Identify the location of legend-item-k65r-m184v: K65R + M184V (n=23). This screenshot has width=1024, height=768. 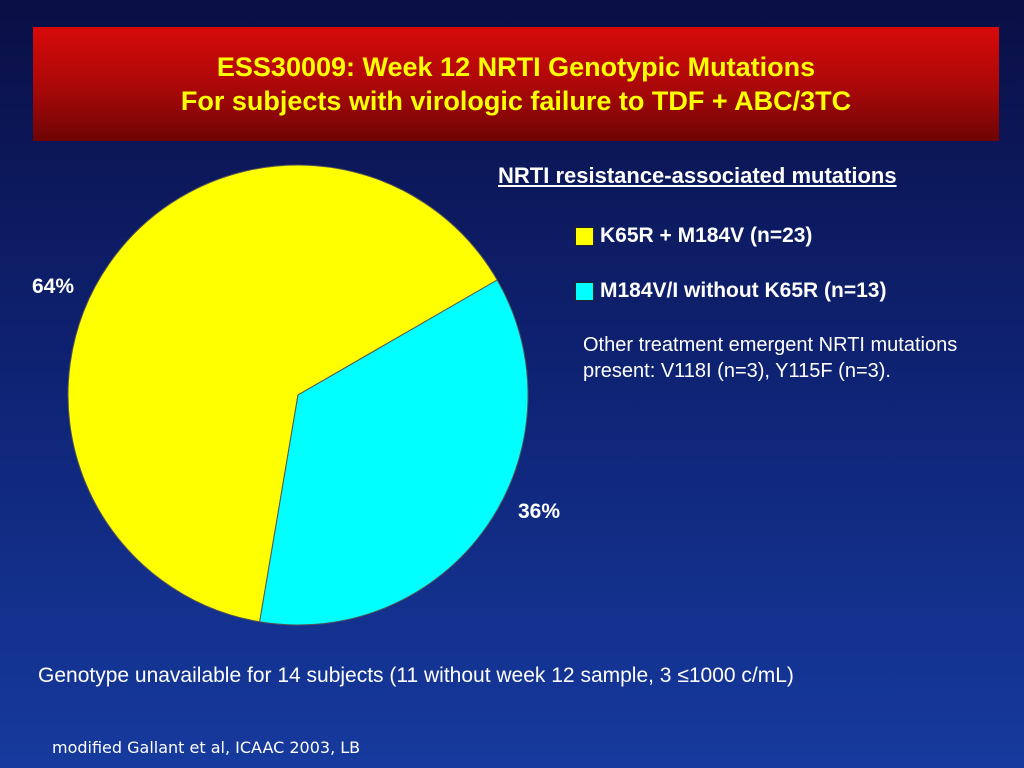
(693, 236).